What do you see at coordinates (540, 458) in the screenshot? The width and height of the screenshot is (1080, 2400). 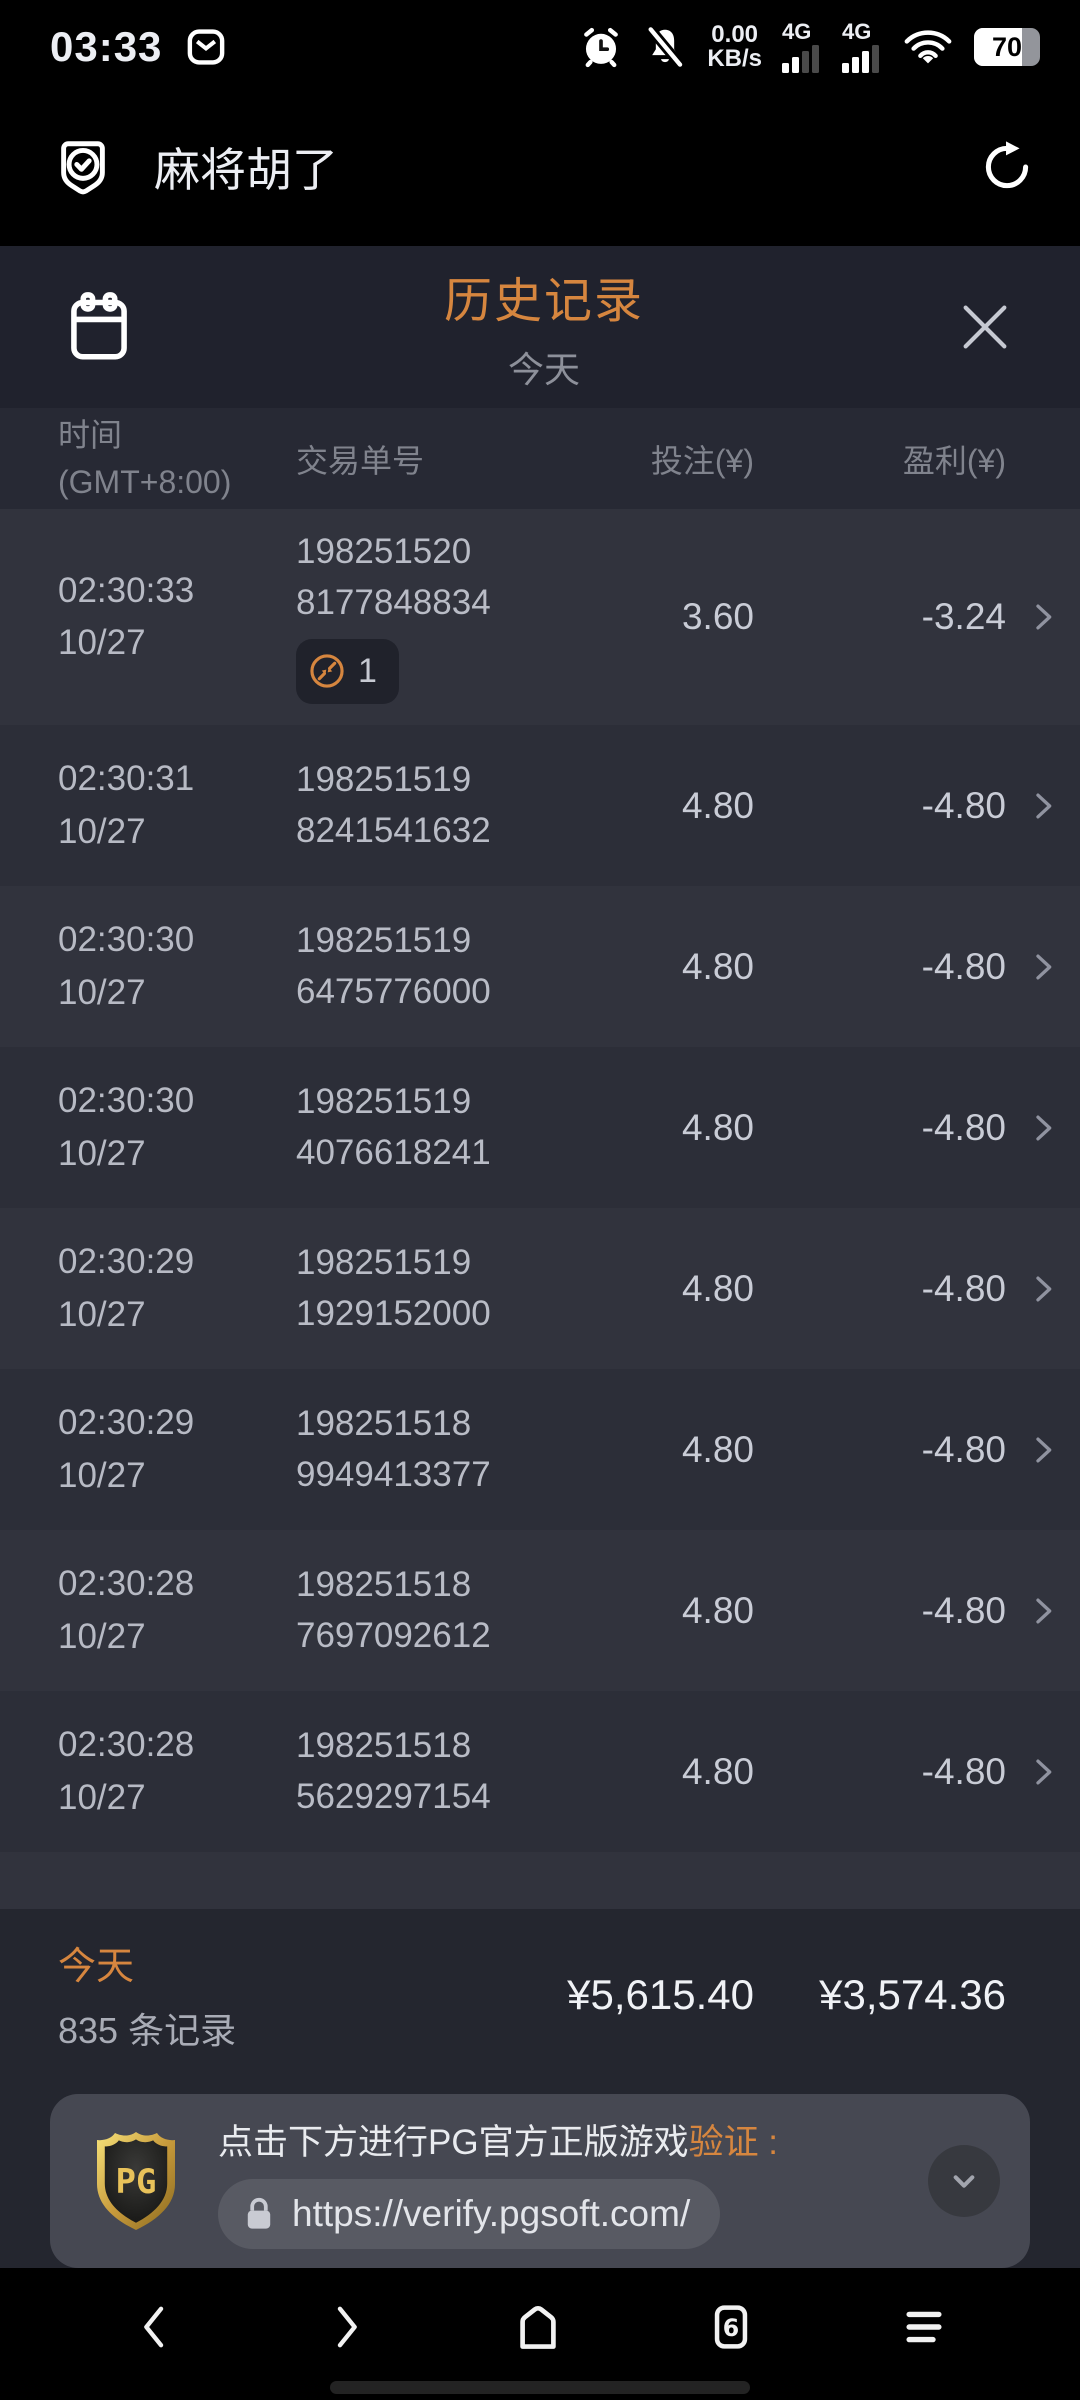 I see `table-header: 时间 (GMT+8:00) 交易单号 投注(¥) 盈利(¥)` at bounding box center [540, 458].